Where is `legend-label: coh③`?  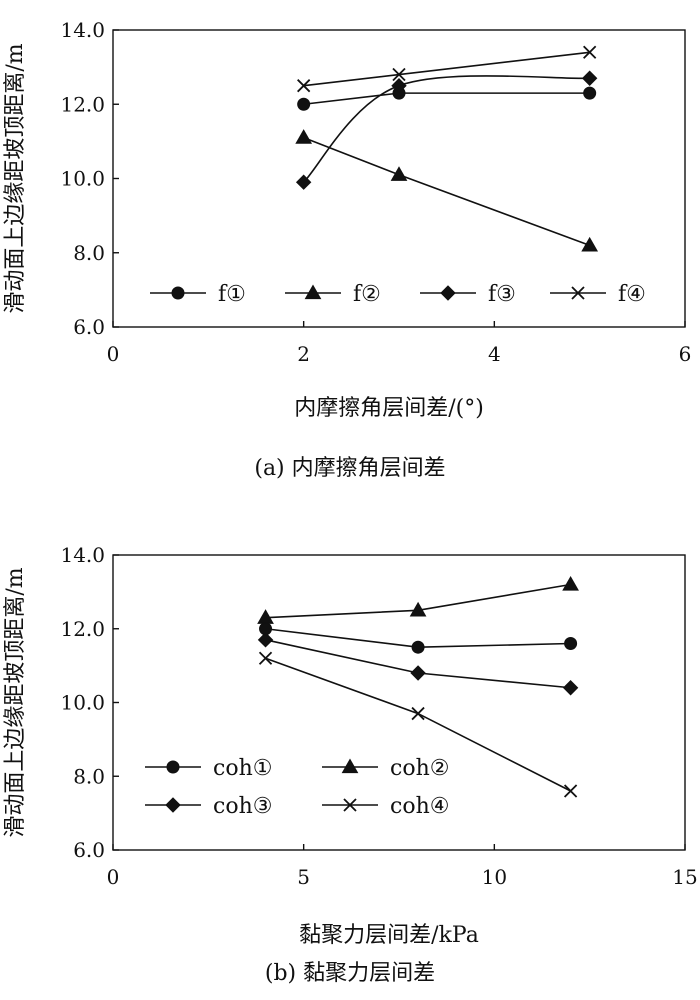
legend-label: coh③ is located at coordinates (242, 806).